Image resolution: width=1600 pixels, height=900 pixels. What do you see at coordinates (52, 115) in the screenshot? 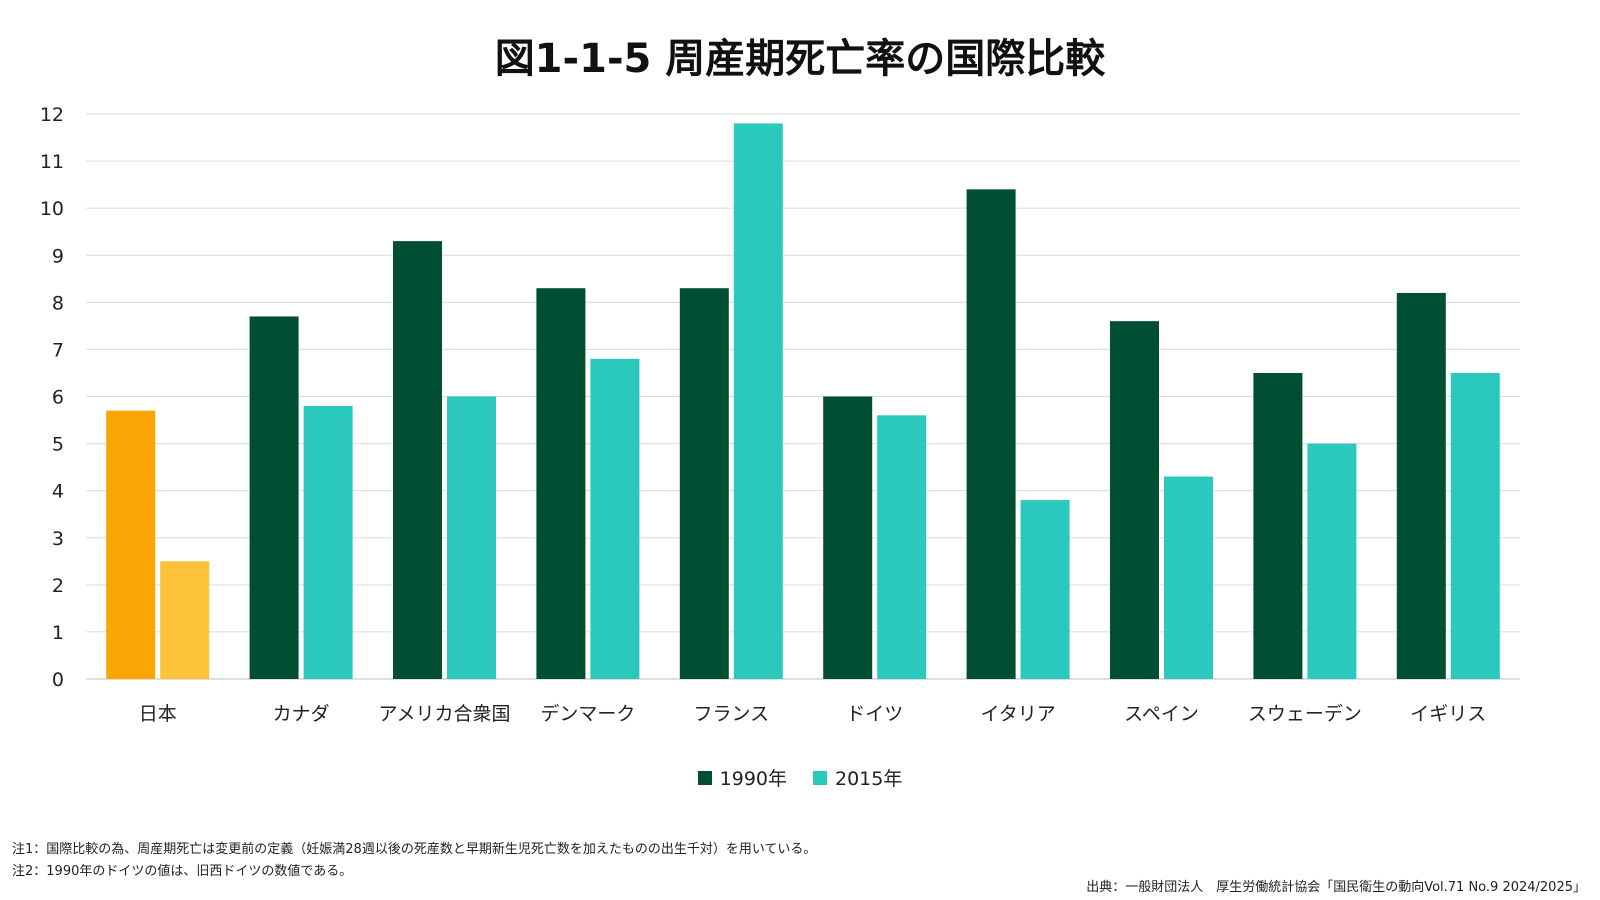
I see `y-tick-label: 12` at bounding box center [52, 115].